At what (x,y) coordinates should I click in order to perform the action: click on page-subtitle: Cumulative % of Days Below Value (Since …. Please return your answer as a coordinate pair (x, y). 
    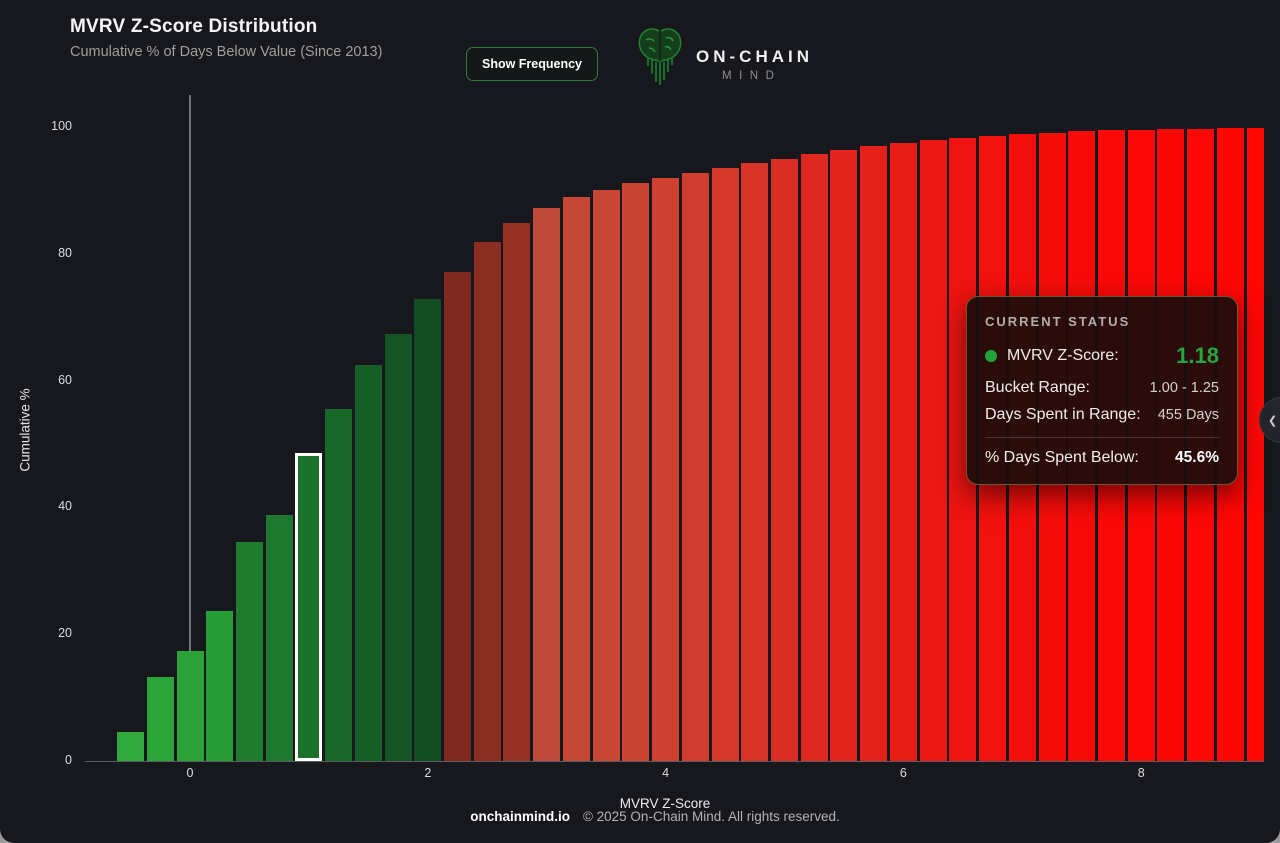
    Looking at the image, I should click on (226, 52).